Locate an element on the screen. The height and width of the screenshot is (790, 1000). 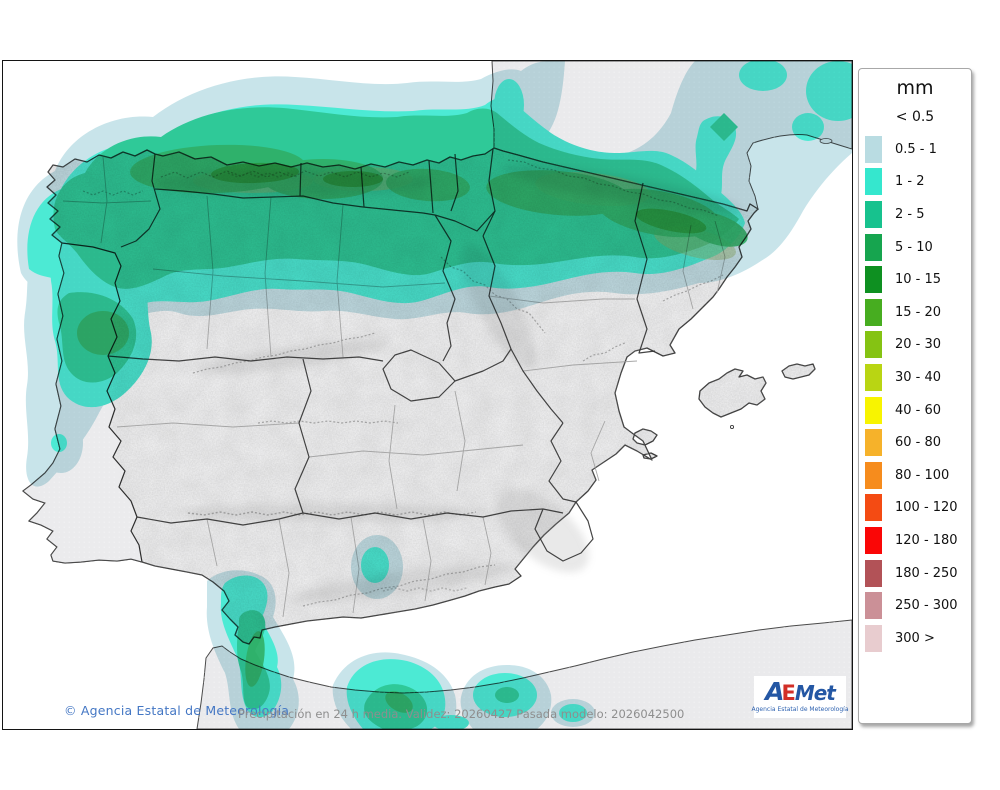
legend-row: 2 - 5 is located at coordinates (915, 214).